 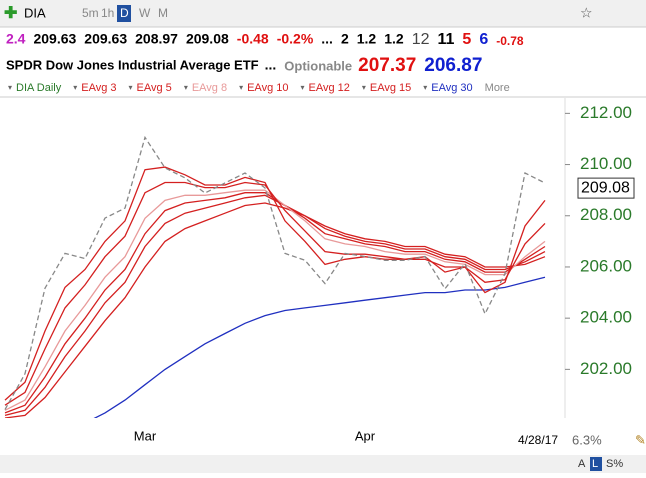 I want to click on footer-button: L, so click(x=595, y=464).